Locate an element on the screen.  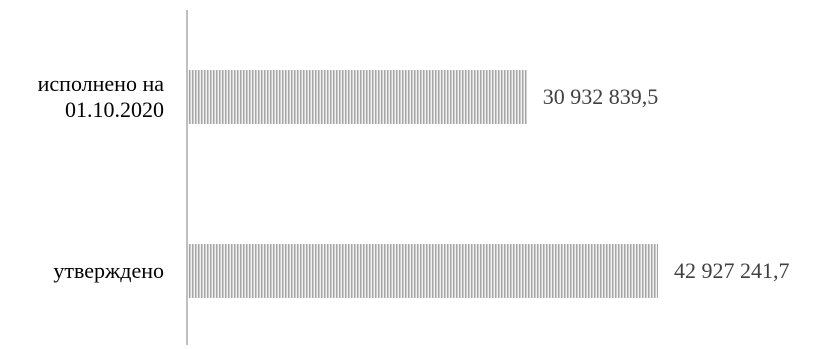
data-label-0: 30 932 839,5 is located at coordinates (601, 96).